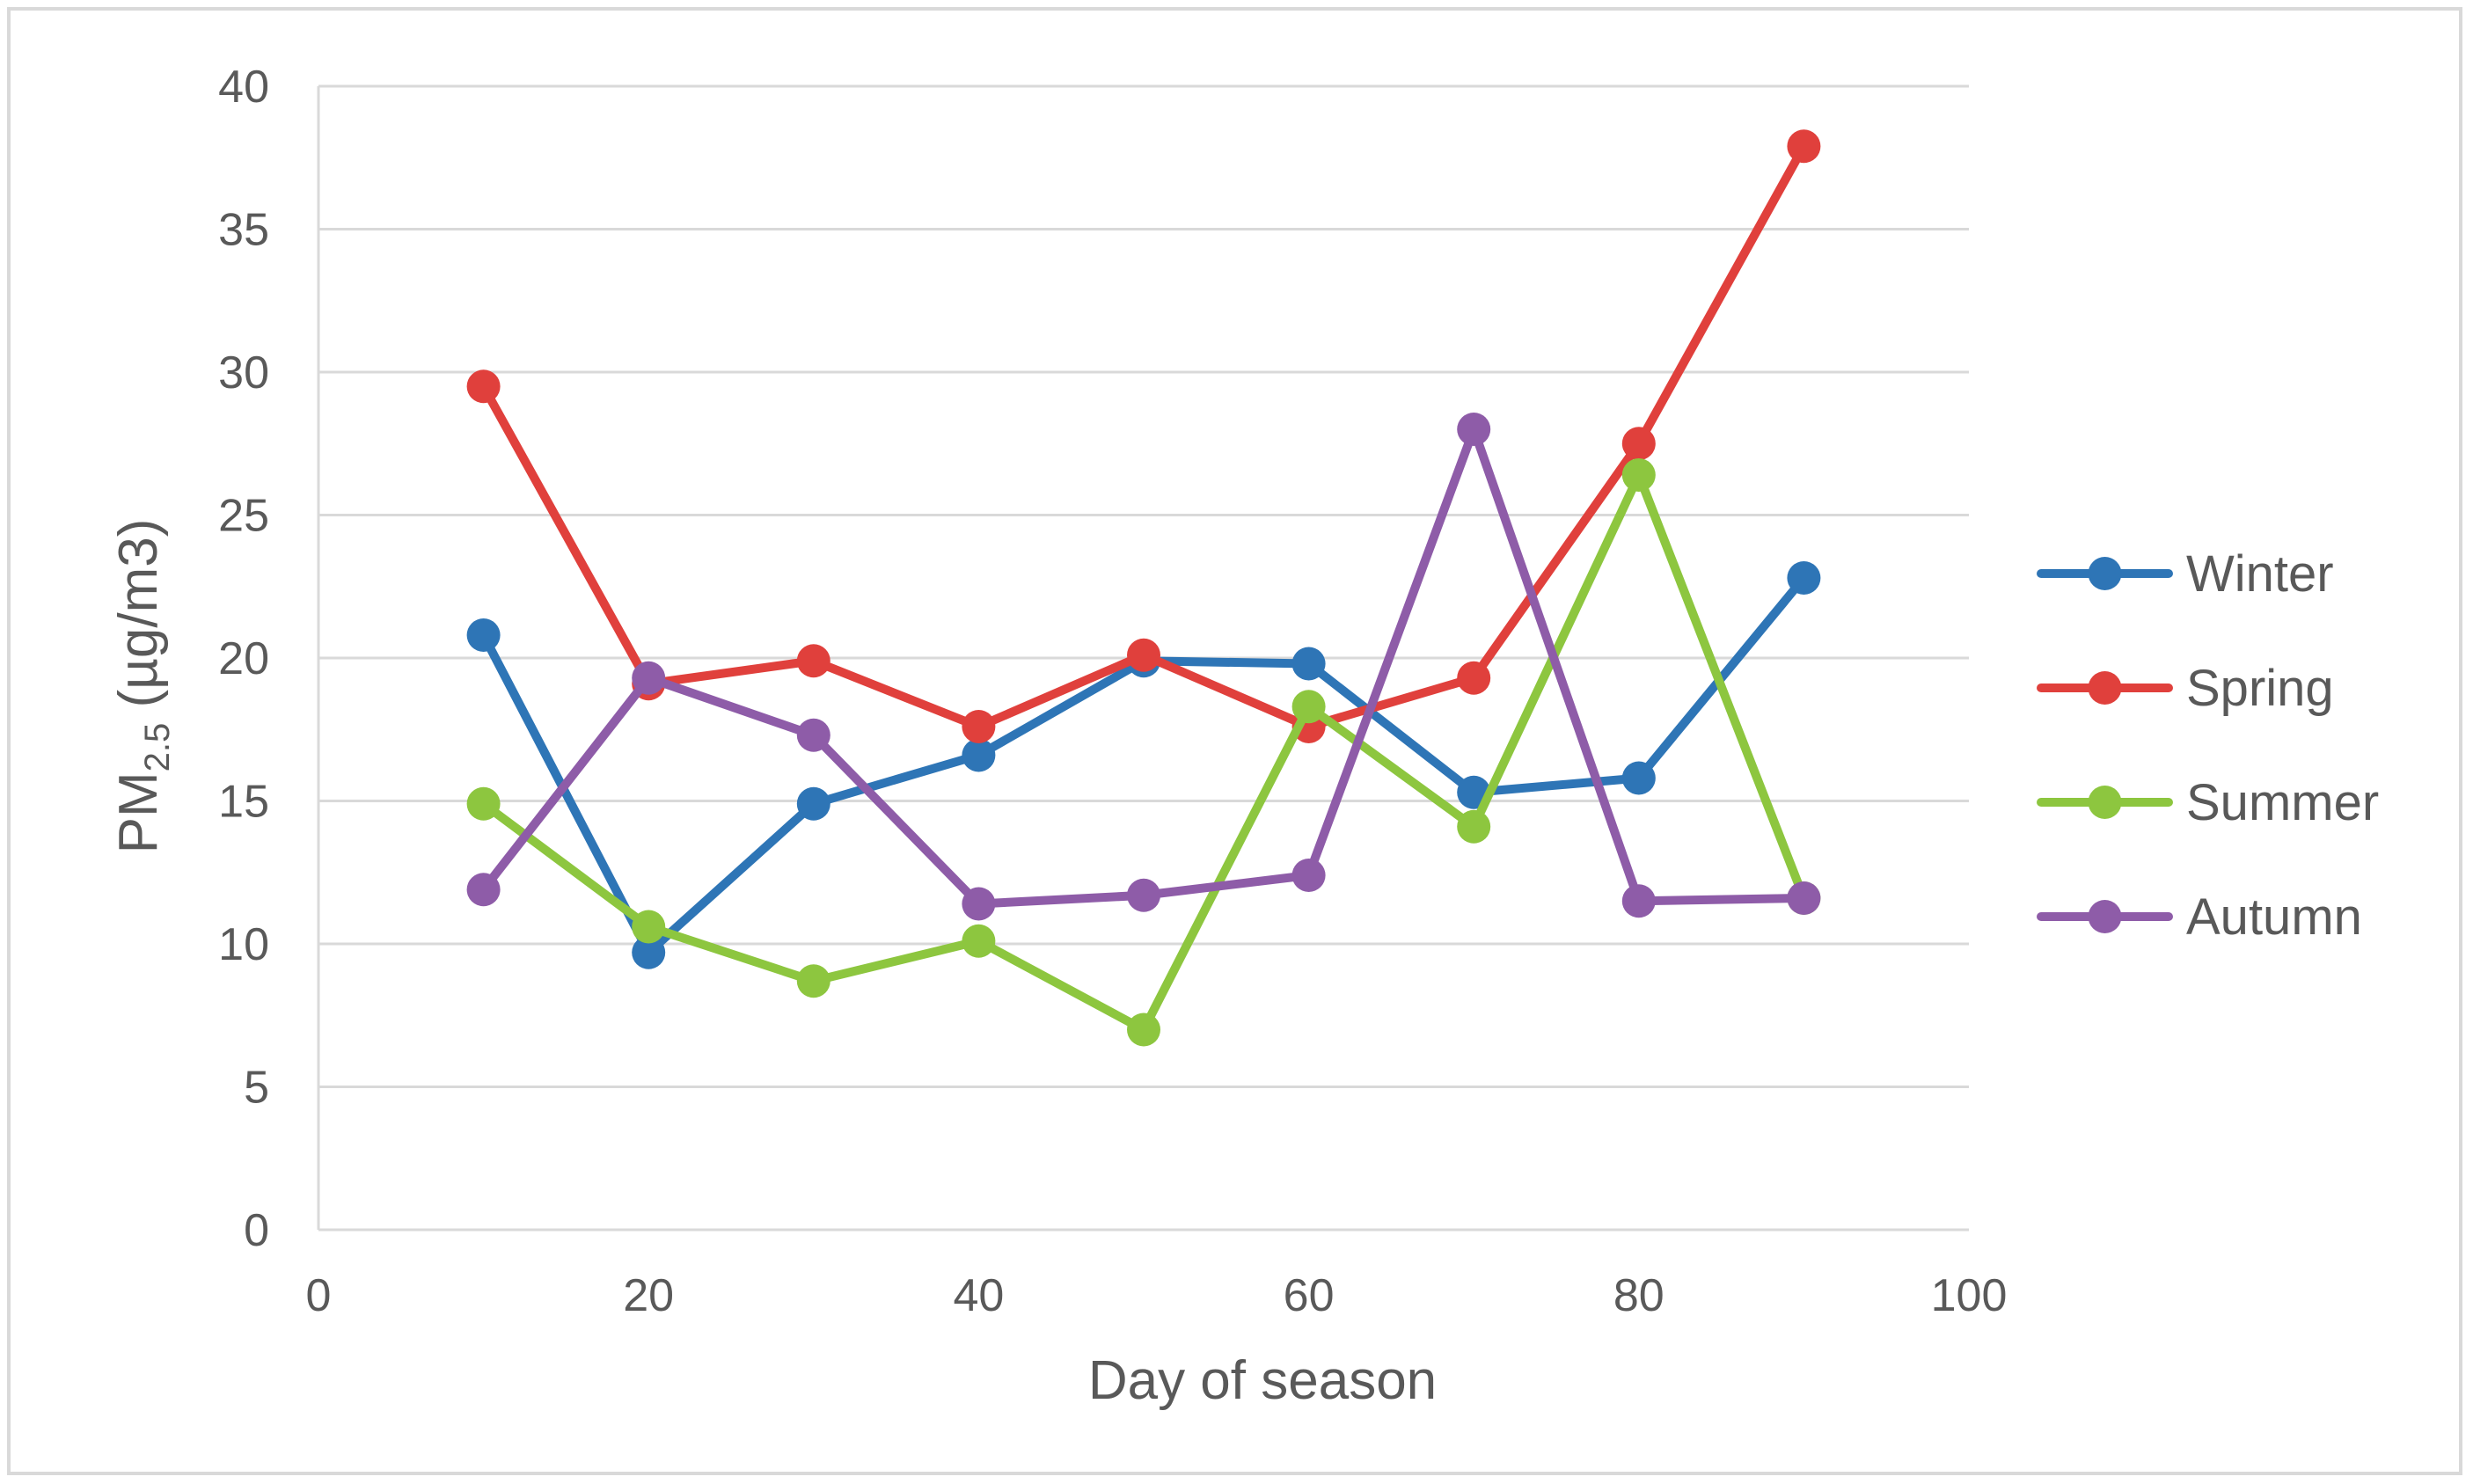 The width and height of the screenshot is (2473, 1484). What do you see at coordinates (243, 372) in the screenshot?
I see `y-tick-label: 30` at bounding box center [243, 372].